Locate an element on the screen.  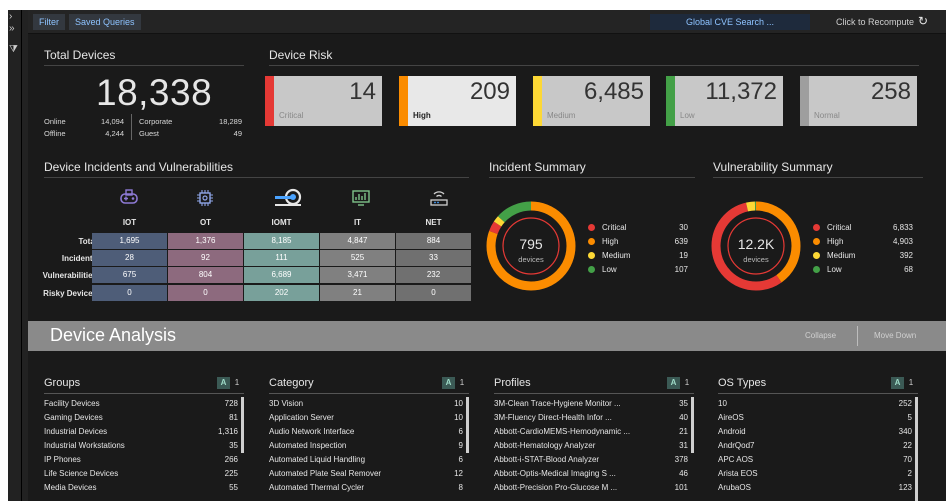
list-item: Application Server 10 is located at coordinates (366, 418).